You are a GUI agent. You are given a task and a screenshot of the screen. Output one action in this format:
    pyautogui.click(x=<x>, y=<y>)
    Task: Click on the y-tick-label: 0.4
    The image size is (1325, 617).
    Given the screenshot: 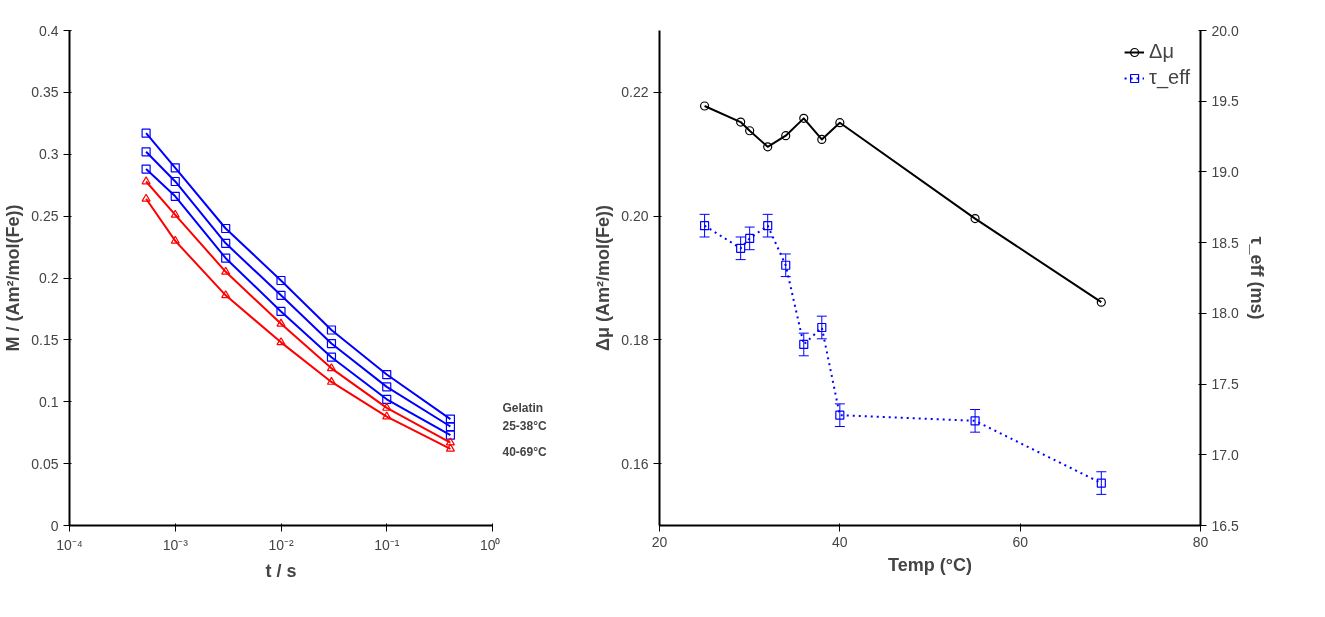 What is the action you would take?
    pyautogui.click(x=49, y=30)
    